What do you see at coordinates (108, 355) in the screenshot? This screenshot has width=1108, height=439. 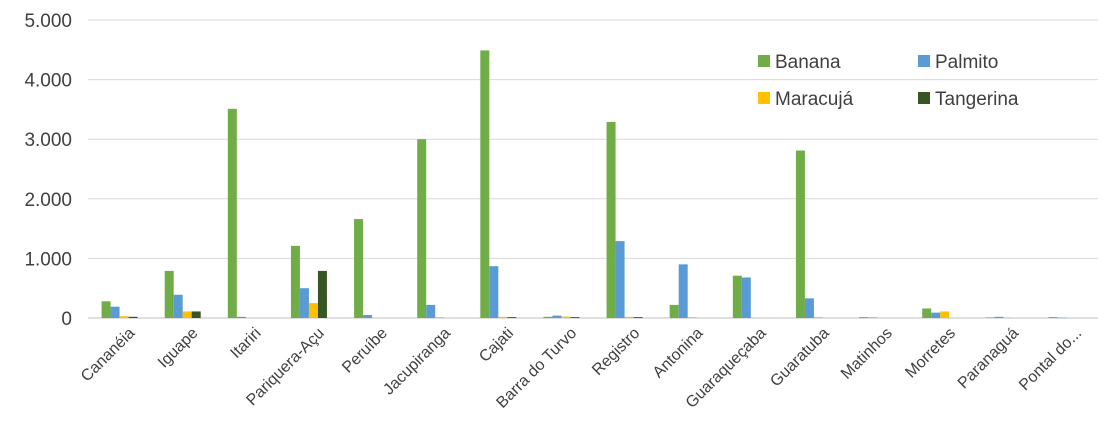 I see `x-category-label: Cananéia` at bounding box center [108, 355].